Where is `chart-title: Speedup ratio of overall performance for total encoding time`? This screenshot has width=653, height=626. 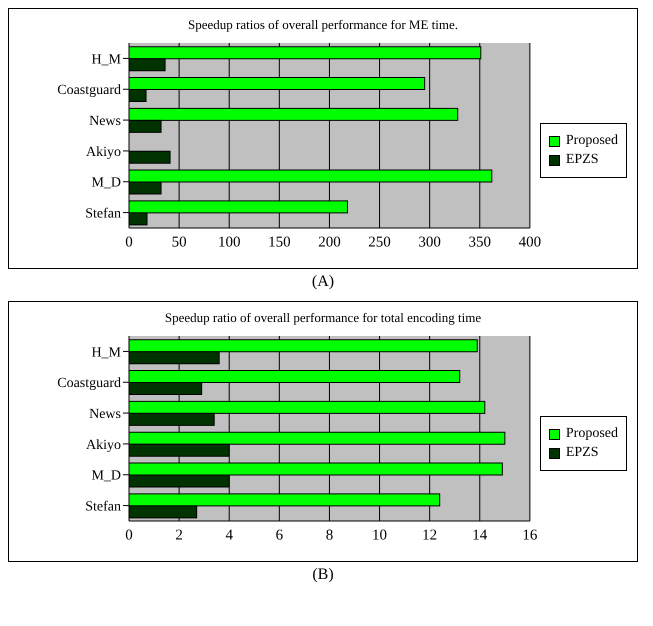 chart-title: Speedup ratio of overall performance for total encoding time is located at coordinates (323, 318).